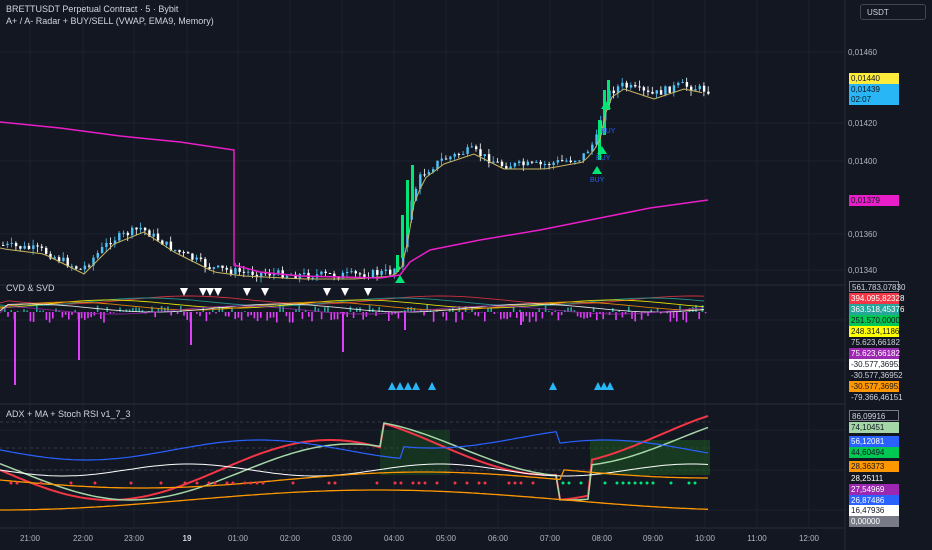 This screenshot has height=550, width=932. What do you see at coordinates (92, 9) in the screenshot?
I see `chart-title: BRETTUSDT Perpetual Contract · 5 · Bybit` at bounding box center [92, 9].